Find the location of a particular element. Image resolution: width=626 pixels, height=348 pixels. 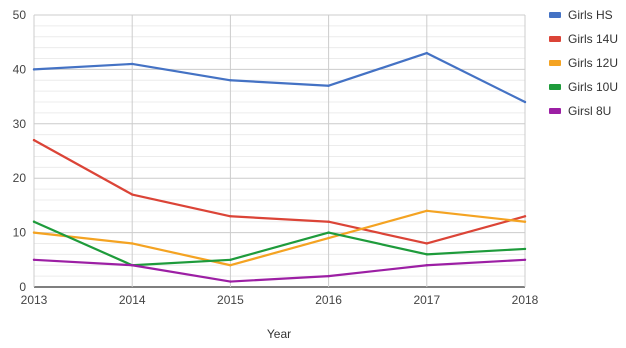

y-axis-ticks: 0 10 20 30 40 50 is located at coordinates (20, 151).